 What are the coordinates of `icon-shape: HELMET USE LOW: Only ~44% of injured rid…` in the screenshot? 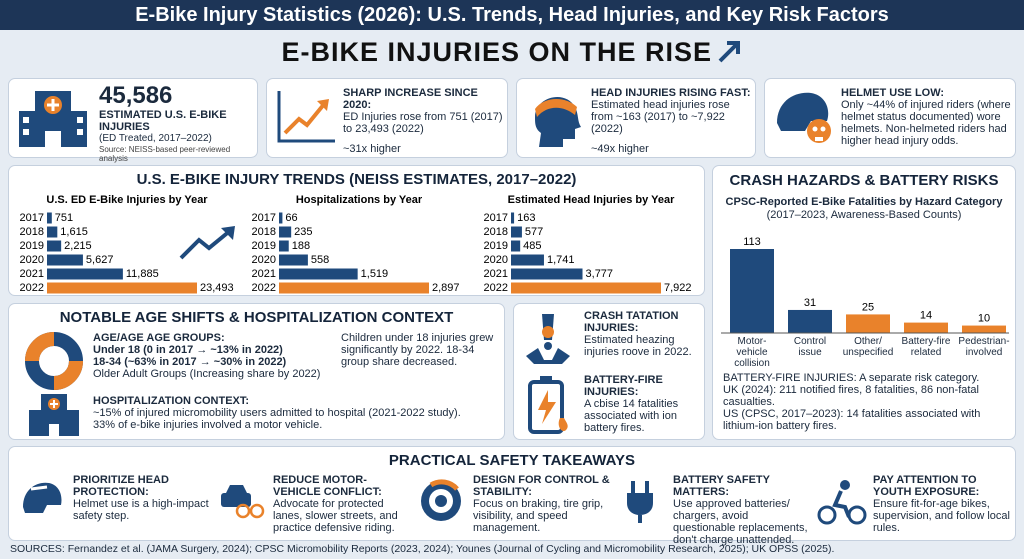 It's located at (927, 117).